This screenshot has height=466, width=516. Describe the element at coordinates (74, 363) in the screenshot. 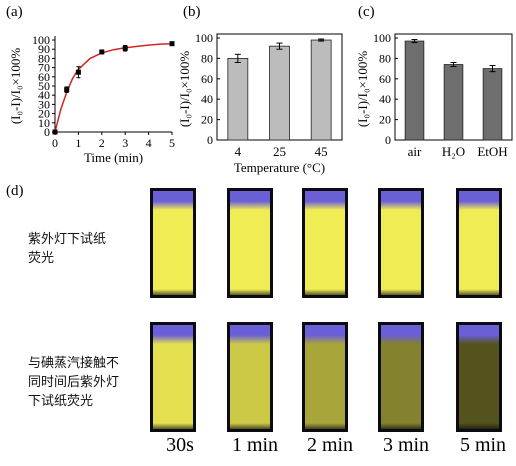

I see `row2-caption-line: 与碘蒸汽接触不` at that location.